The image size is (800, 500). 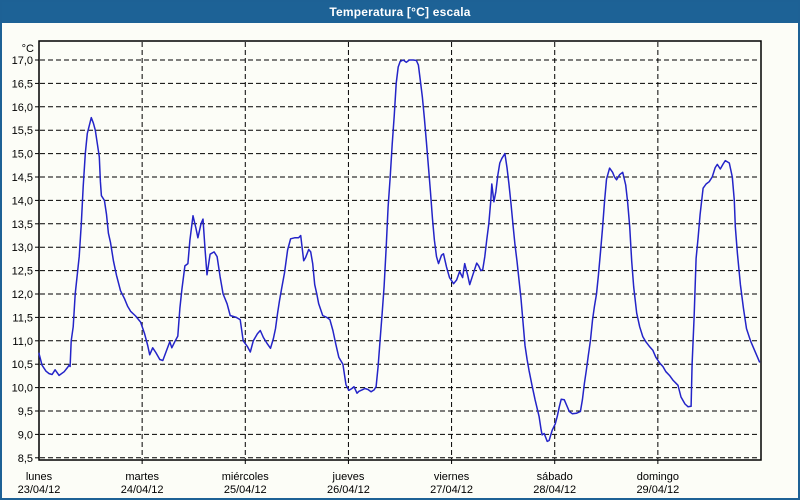 What do you see at coordinates (22, 178) in the screenshot?
I see `y-axis-tick-label: 14,5` at bounding box center [22, 178].